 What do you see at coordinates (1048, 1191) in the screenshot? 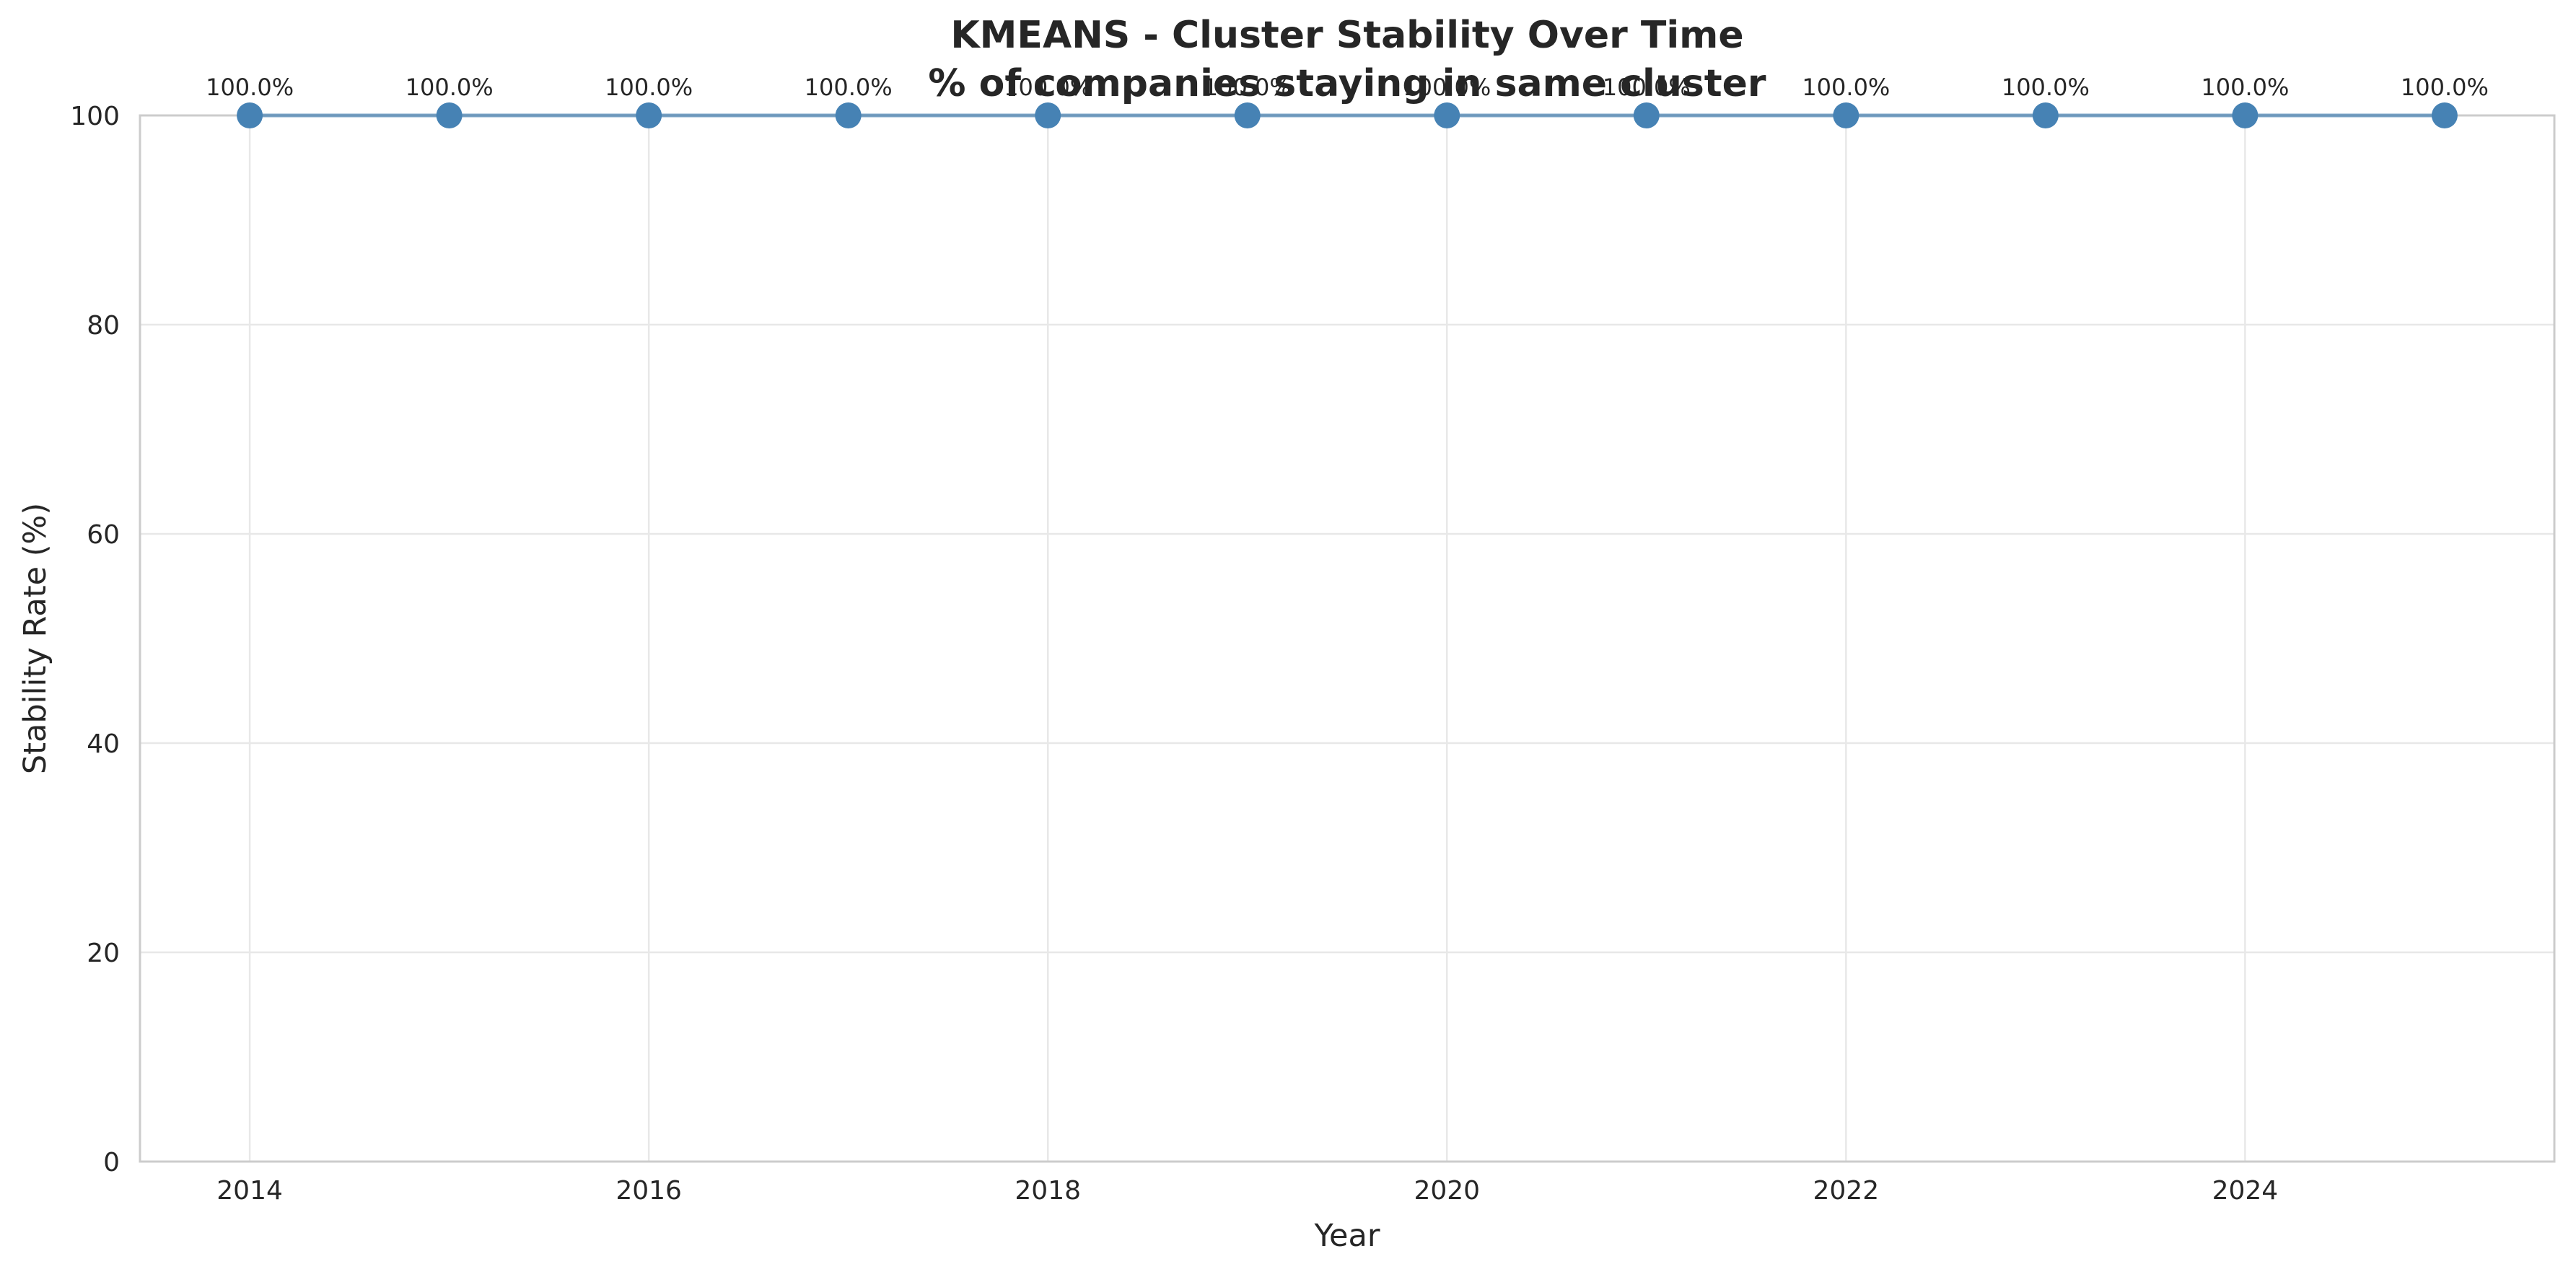
I see `x-tick-label: 2018` at bounding box center [1048, 1191].